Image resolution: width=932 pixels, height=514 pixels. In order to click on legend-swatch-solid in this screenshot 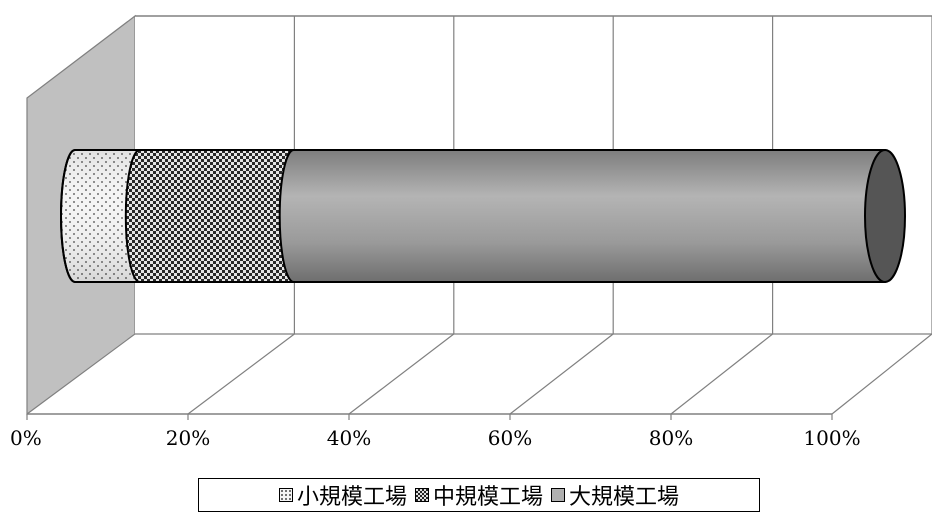, I will do `click(558, 495)`.